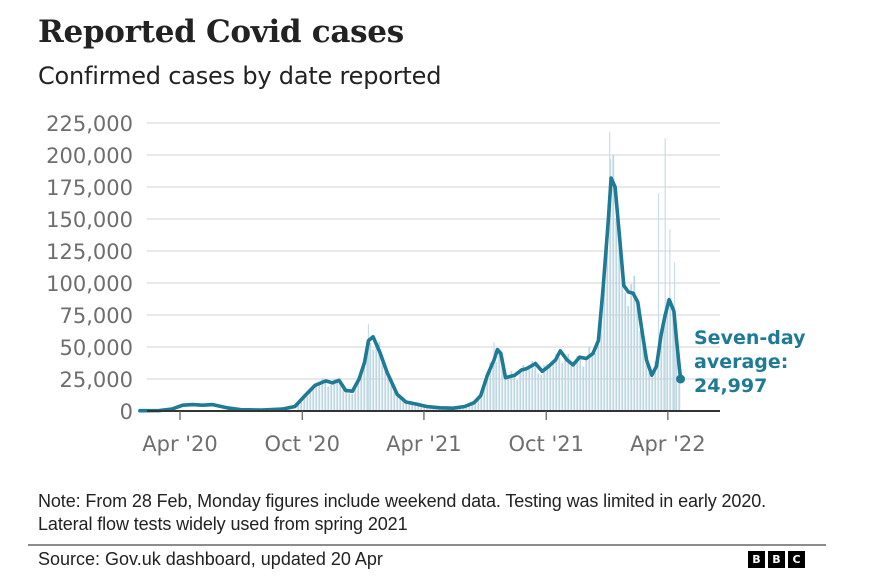 The width and height of the screenshot is (874, 585). What do you see at coordinates (302, 444) in the screenshot?
I see `x-tick-label: Oct '20` at bounding box center [302, 444].